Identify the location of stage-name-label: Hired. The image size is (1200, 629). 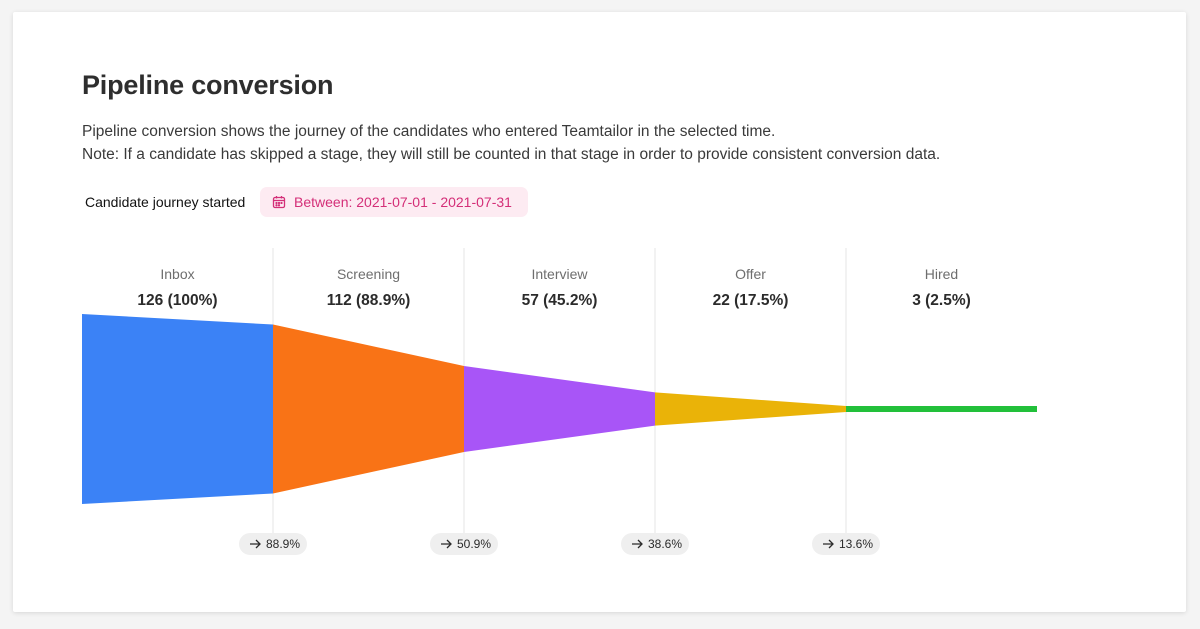
(941, 274).